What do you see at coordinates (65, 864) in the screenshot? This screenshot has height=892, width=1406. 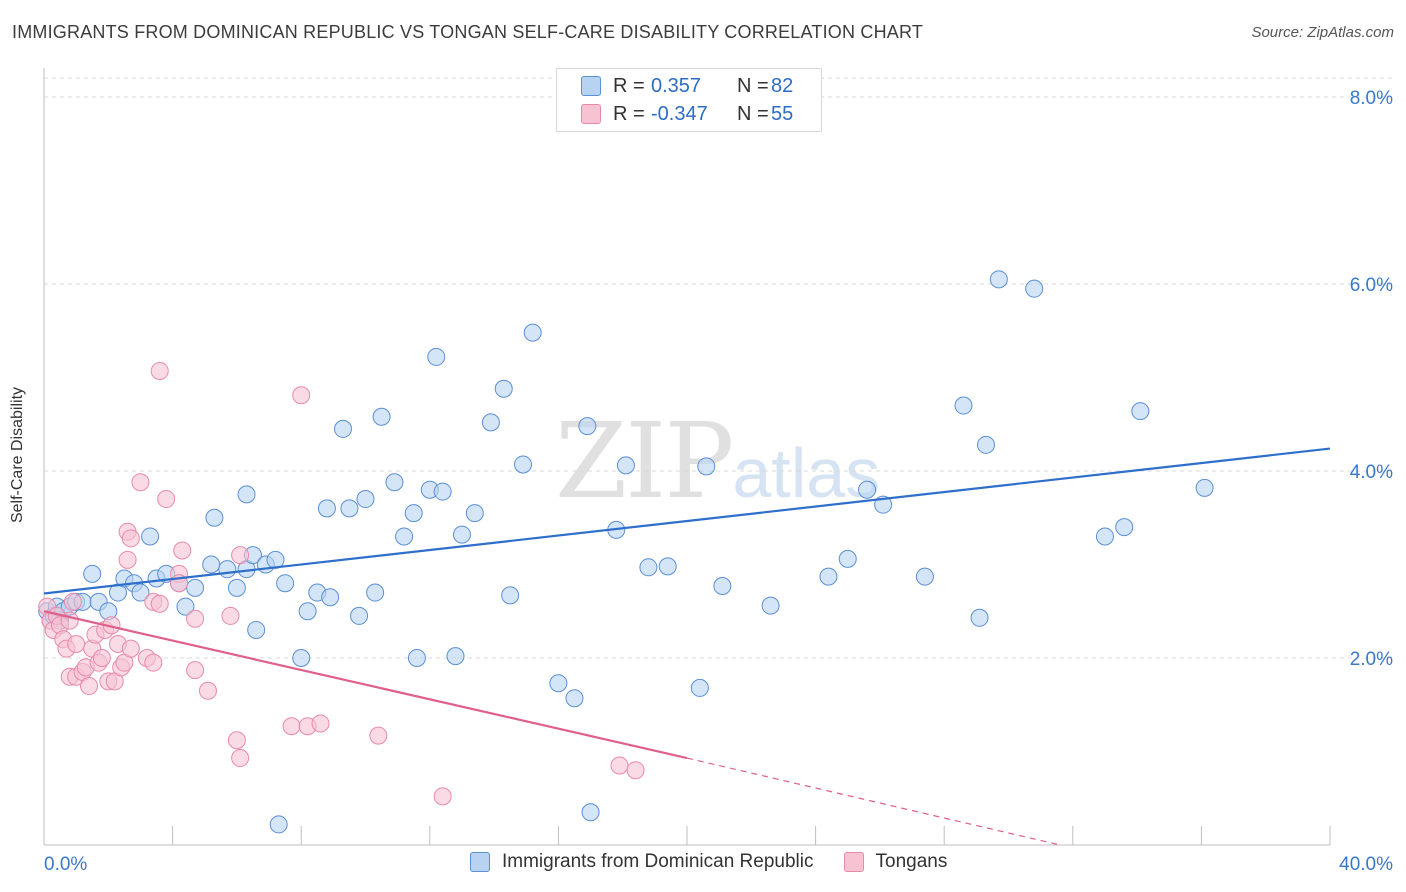 I see `x-tick-label: 0.0%` at bounding box center [65, 864].